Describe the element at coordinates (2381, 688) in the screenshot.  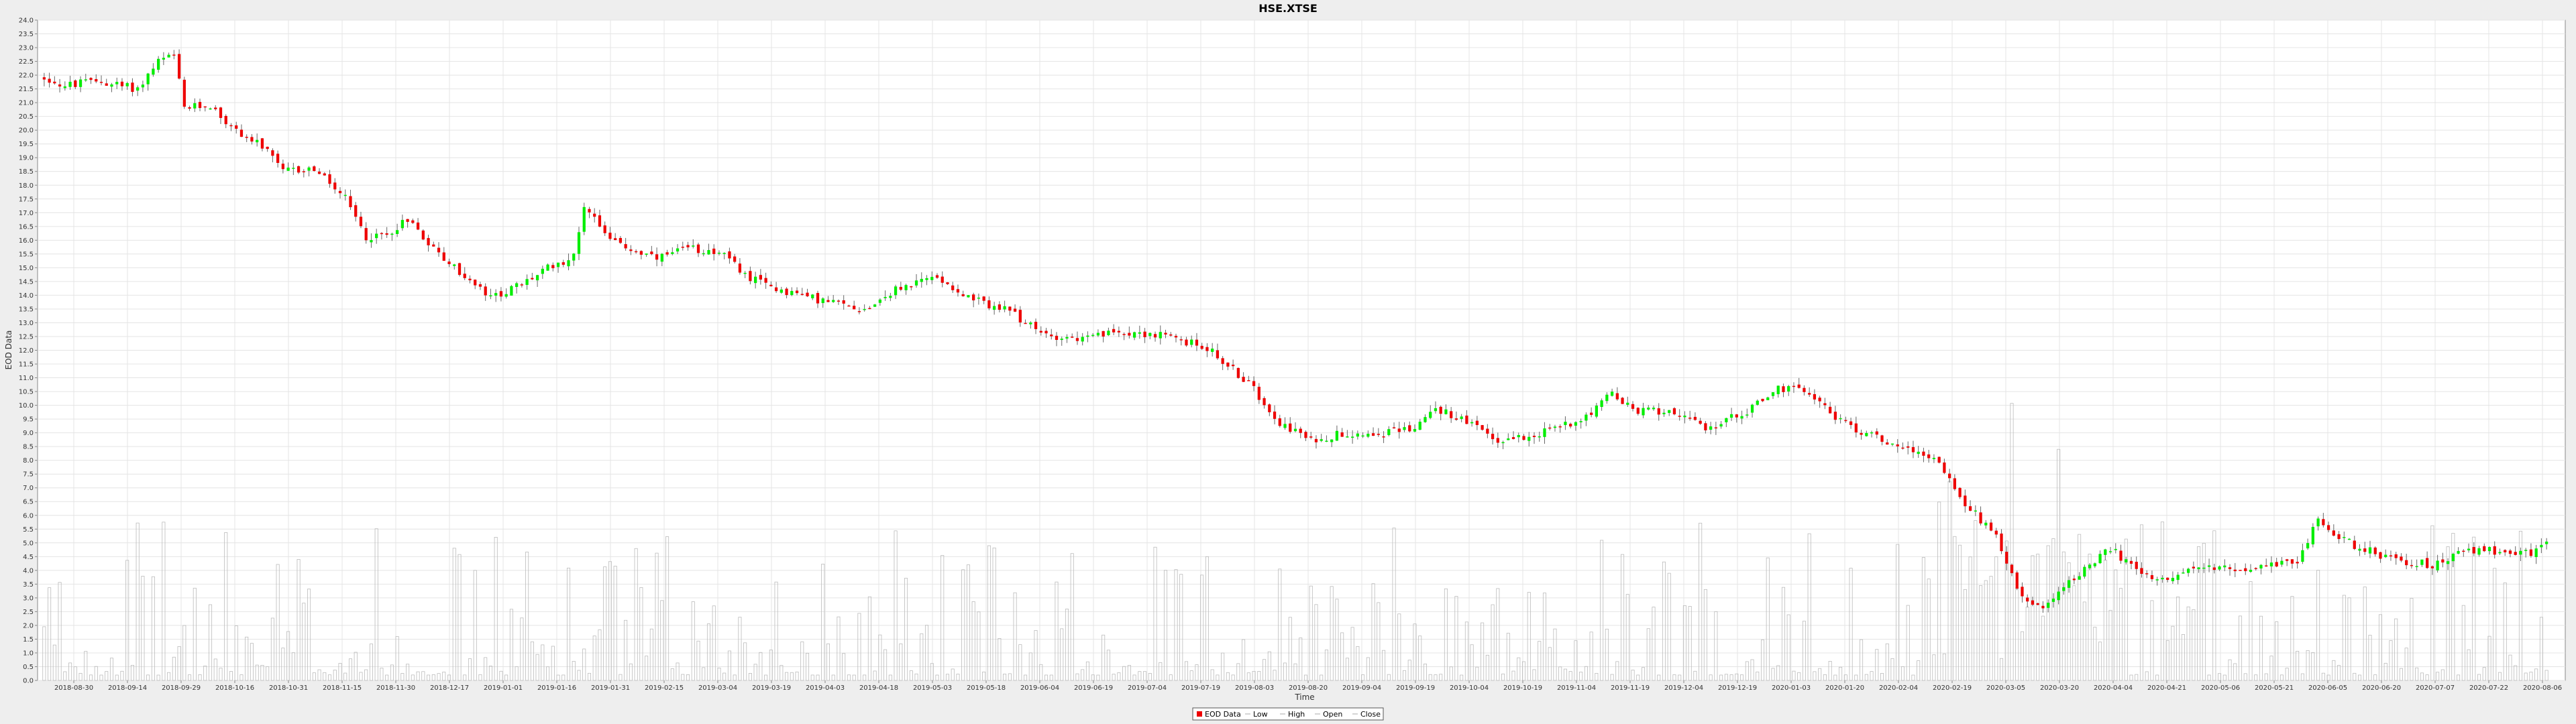
I see `x-tick-label: 2020-06-20` at that location.